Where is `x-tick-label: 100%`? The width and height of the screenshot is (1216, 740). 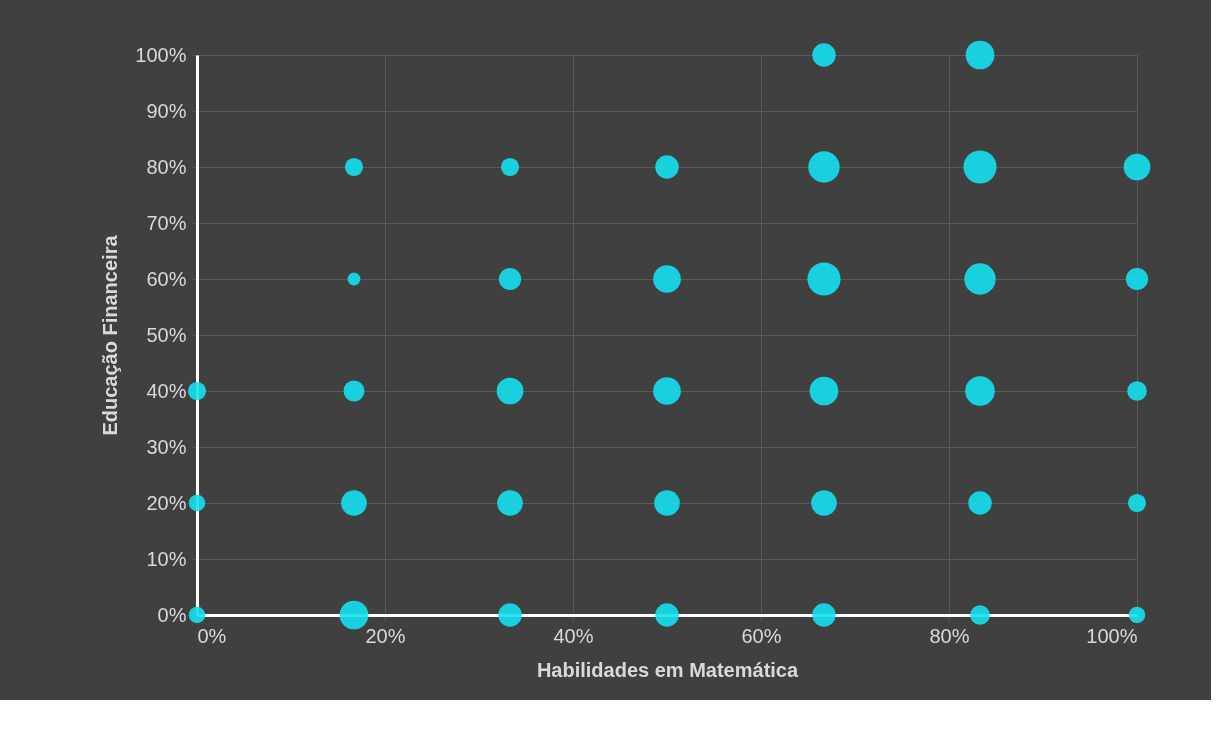
x-tick-label: 100% is located at coordinates (1112, 635).